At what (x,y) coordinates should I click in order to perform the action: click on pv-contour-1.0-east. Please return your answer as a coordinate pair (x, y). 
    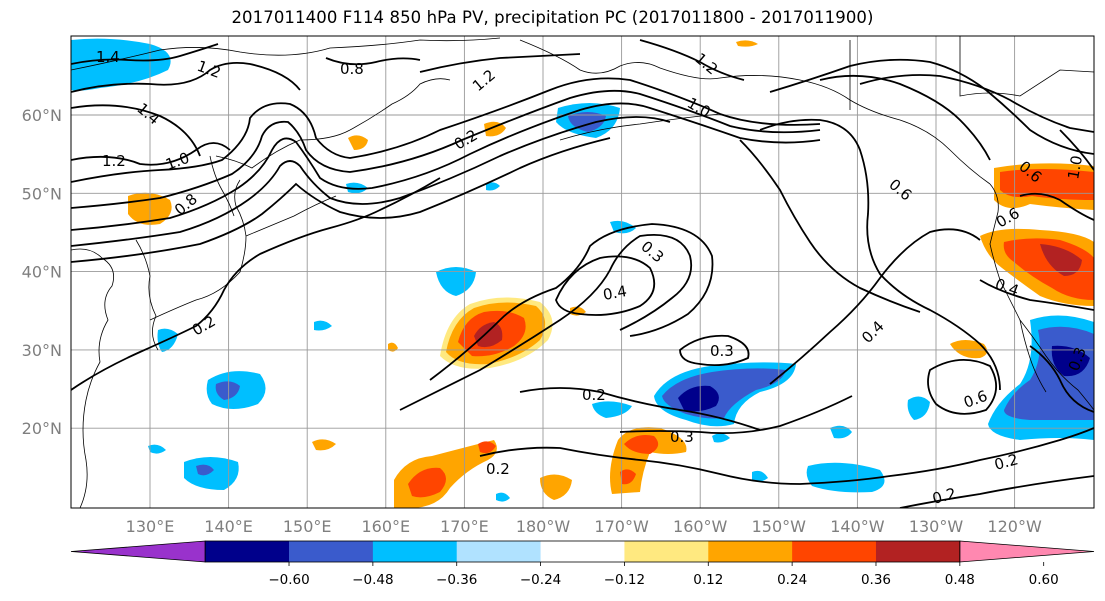
    Looking at the image, I should click on (931, 106).